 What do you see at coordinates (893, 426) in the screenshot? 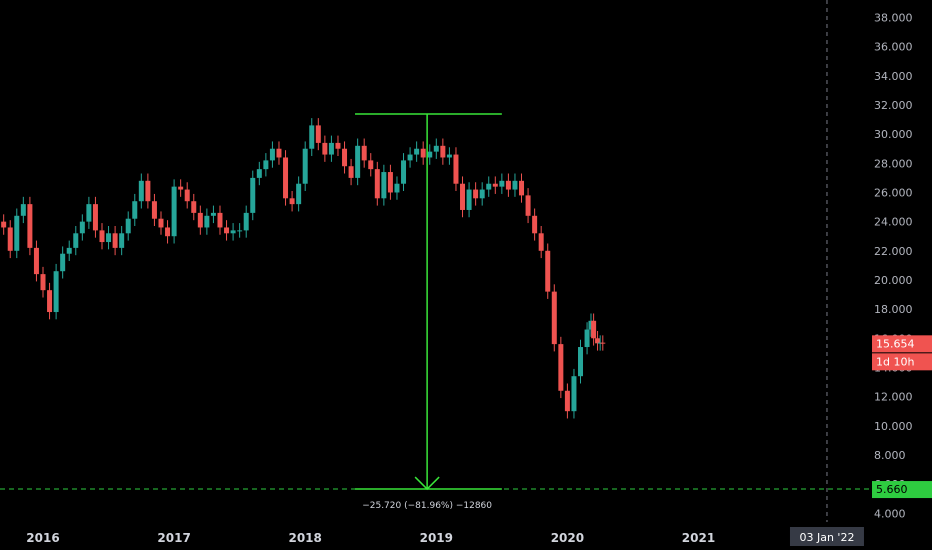
I see `price-tick-label: 10.000` at bounding box center [893, 426].